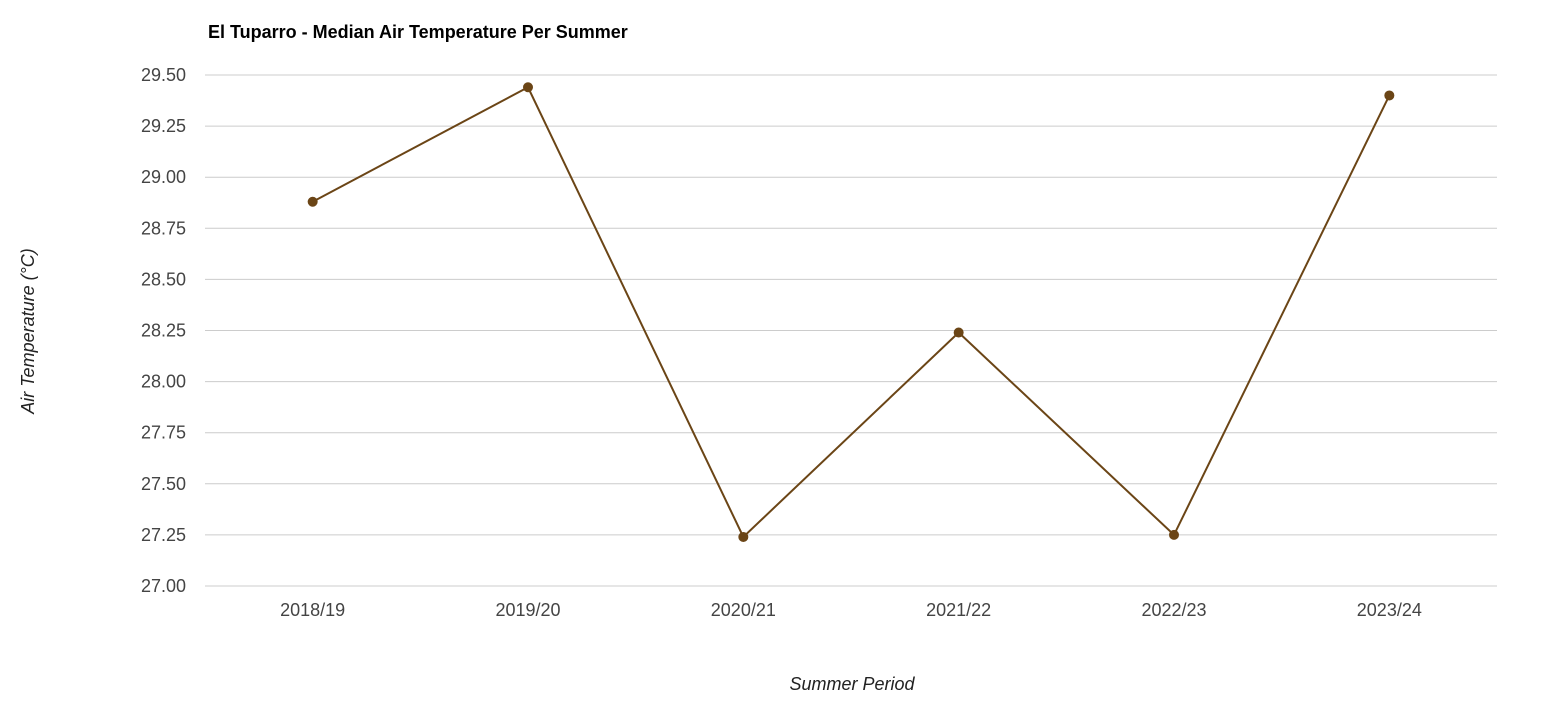 The height and width of the screenshot is (705, 1548). What do you see at coordinates (163, 228) in the screenshot?
I see `y-tick-label: 28.75` at bounding box center [163, 228].